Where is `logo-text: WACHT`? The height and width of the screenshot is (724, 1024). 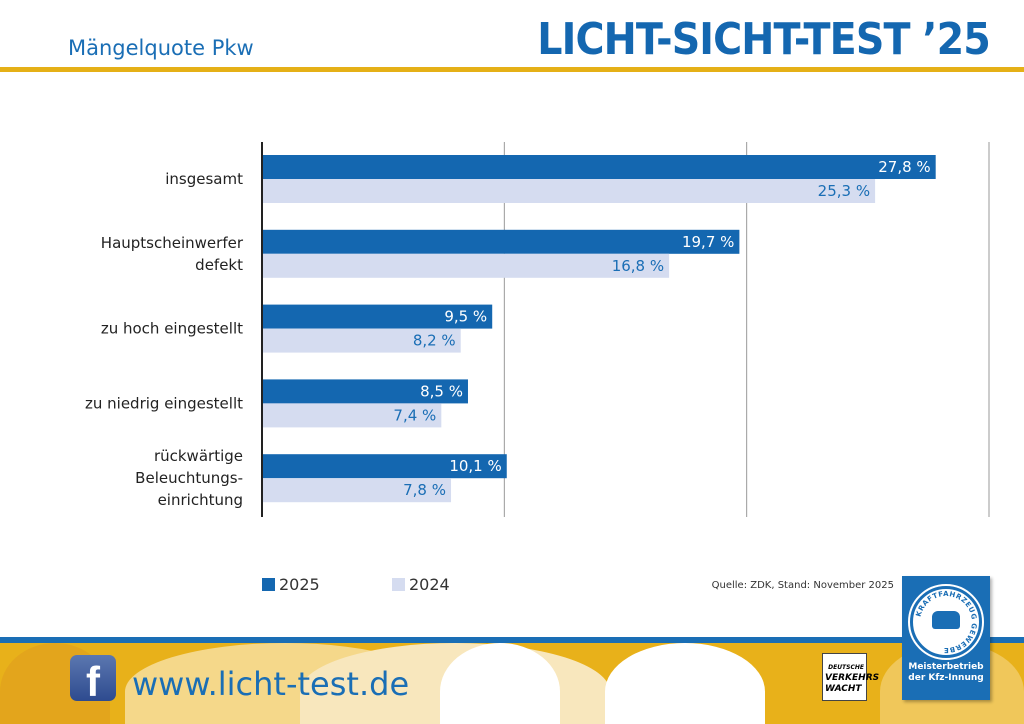
logo-text: WACHT is located at coordinates (843, 689).